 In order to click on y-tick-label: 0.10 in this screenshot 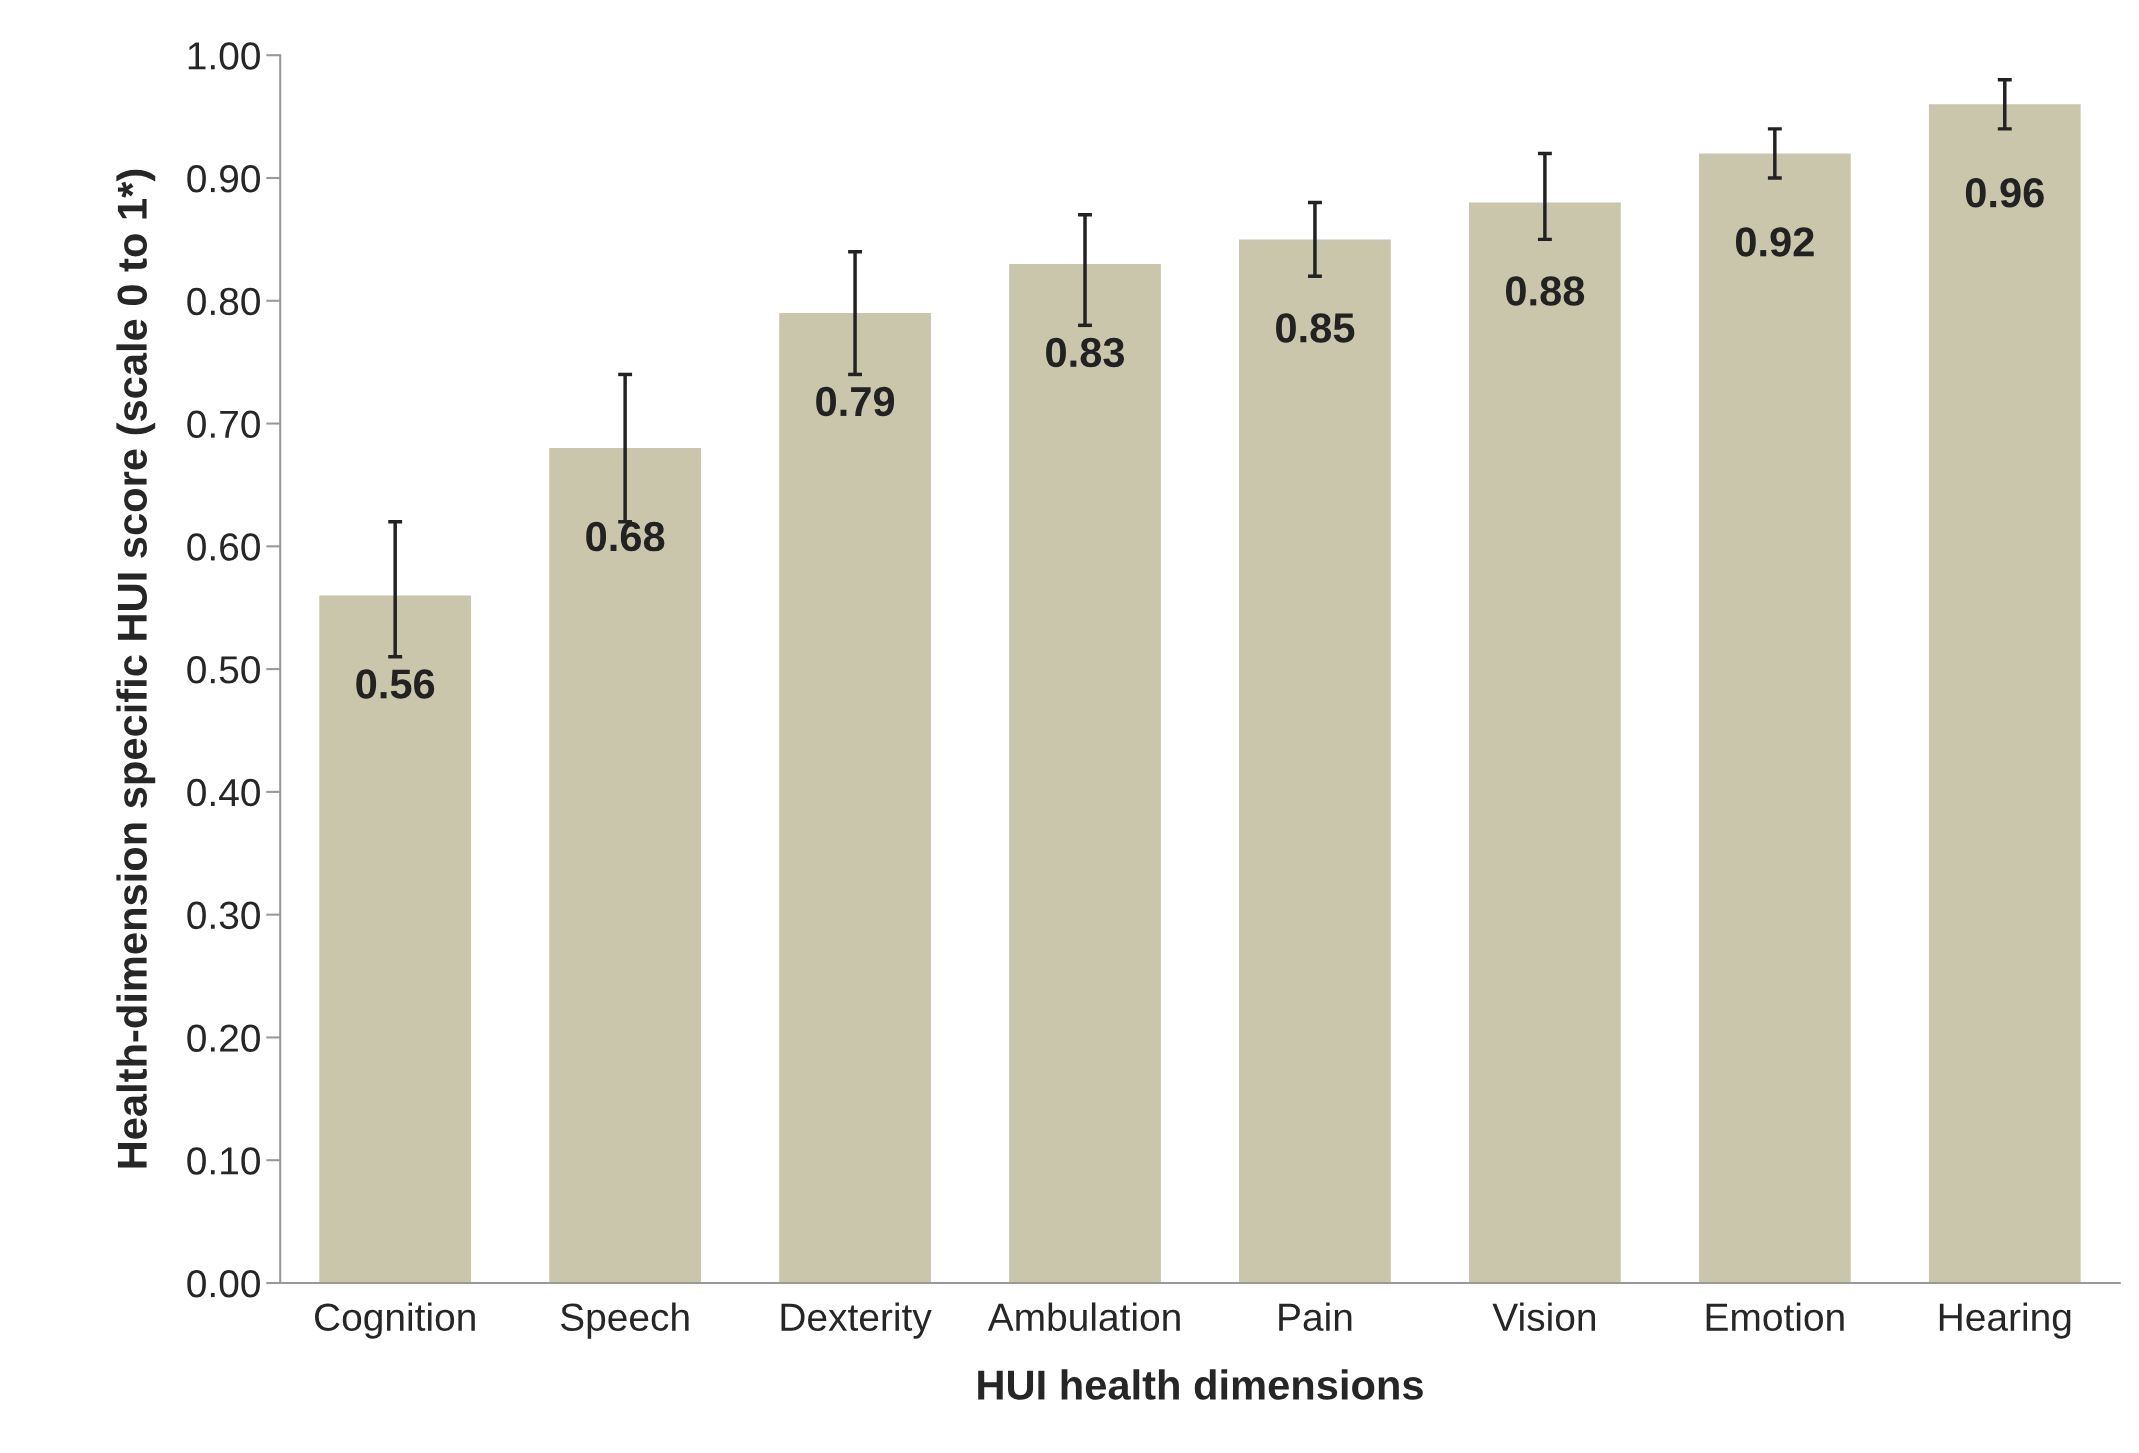, I will do `click(223, 1161)`.